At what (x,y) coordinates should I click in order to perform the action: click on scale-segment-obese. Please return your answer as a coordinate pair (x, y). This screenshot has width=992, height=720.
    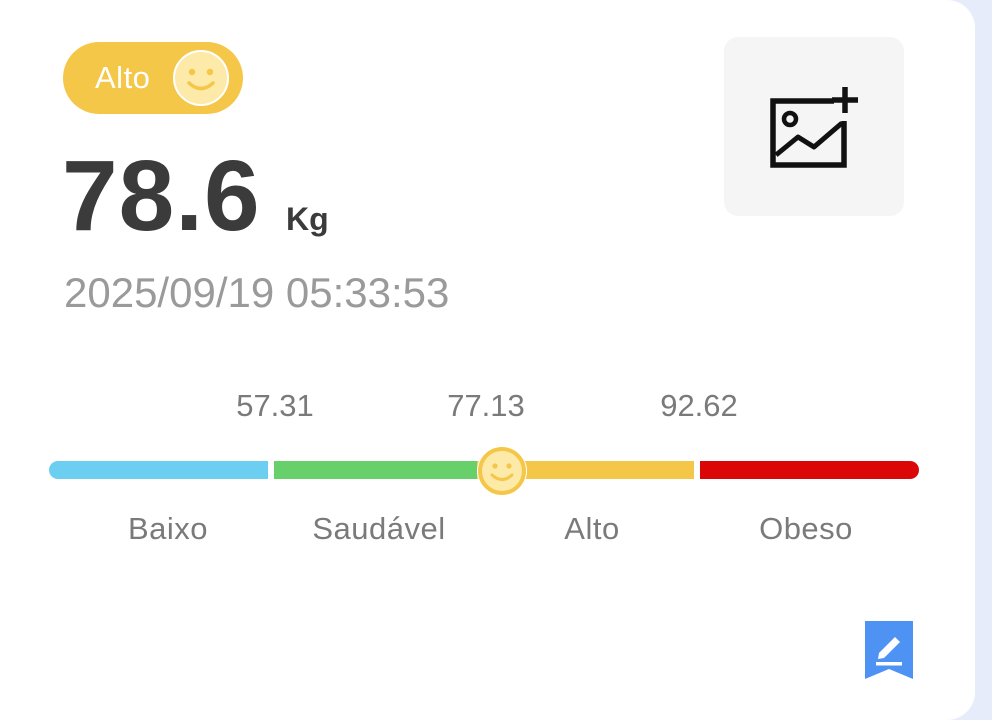
    Looking at the image, I should click on (809, 470).